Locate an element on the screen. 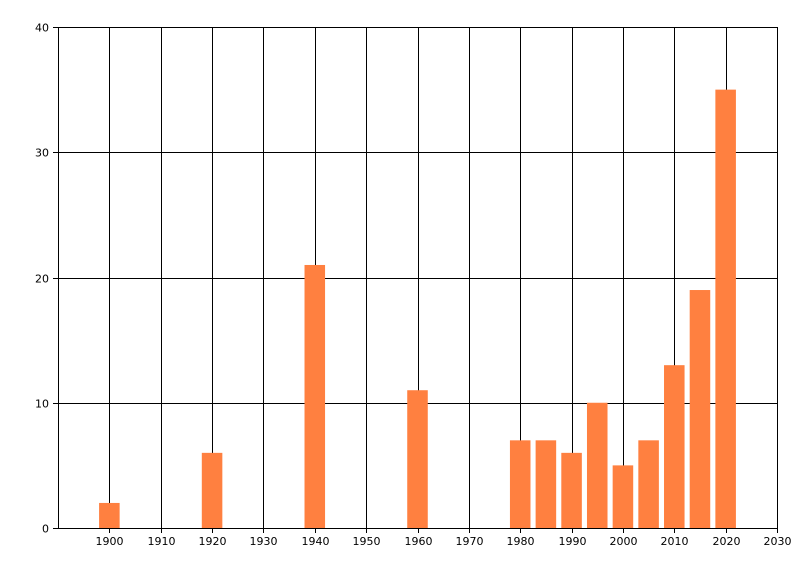 This screenshot has height=576, width=800. x-tick-label-1920: 1920 is located at coordinates (213, 541).